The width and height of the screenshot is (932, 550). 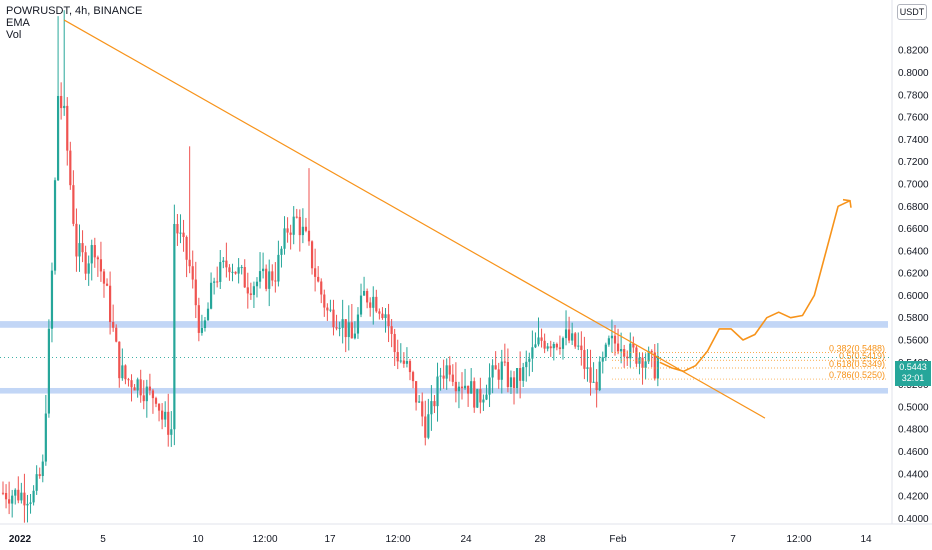 What do you see at coordinates (913, 95) in the screenshot?
I see `price-tick-label: 0.7800` at bounding box center [913, 95].